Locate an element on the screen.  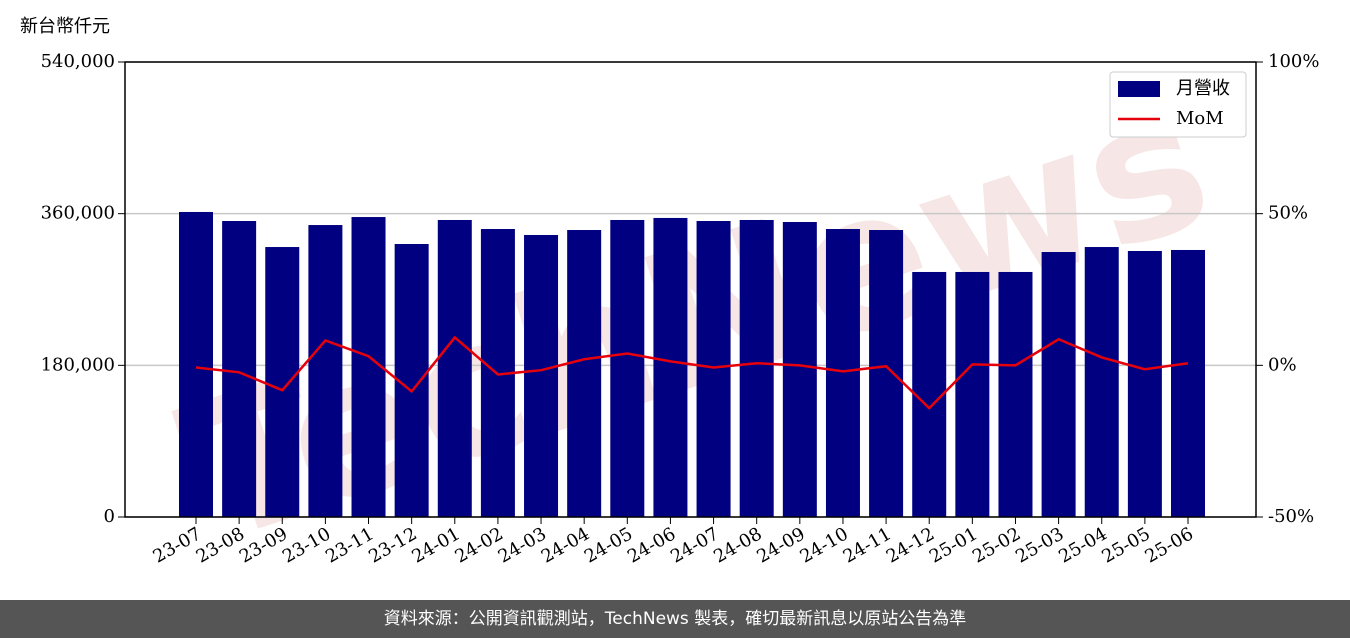
x-tick-label: 24-07 is located at coordinates (694, 545).